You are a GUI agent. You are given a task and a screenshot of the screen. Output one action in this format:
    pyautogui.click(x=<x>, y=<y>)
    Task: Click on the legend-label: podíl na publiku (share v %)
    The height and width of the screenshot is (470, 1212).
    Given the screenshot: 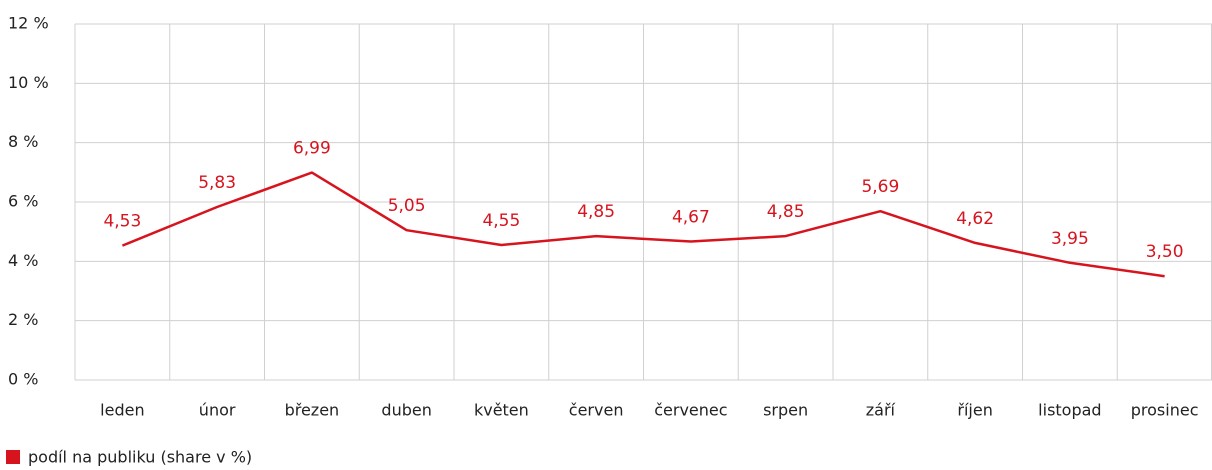 What is the action you would take?
    pyautogui.click(x=140, y=457)
    